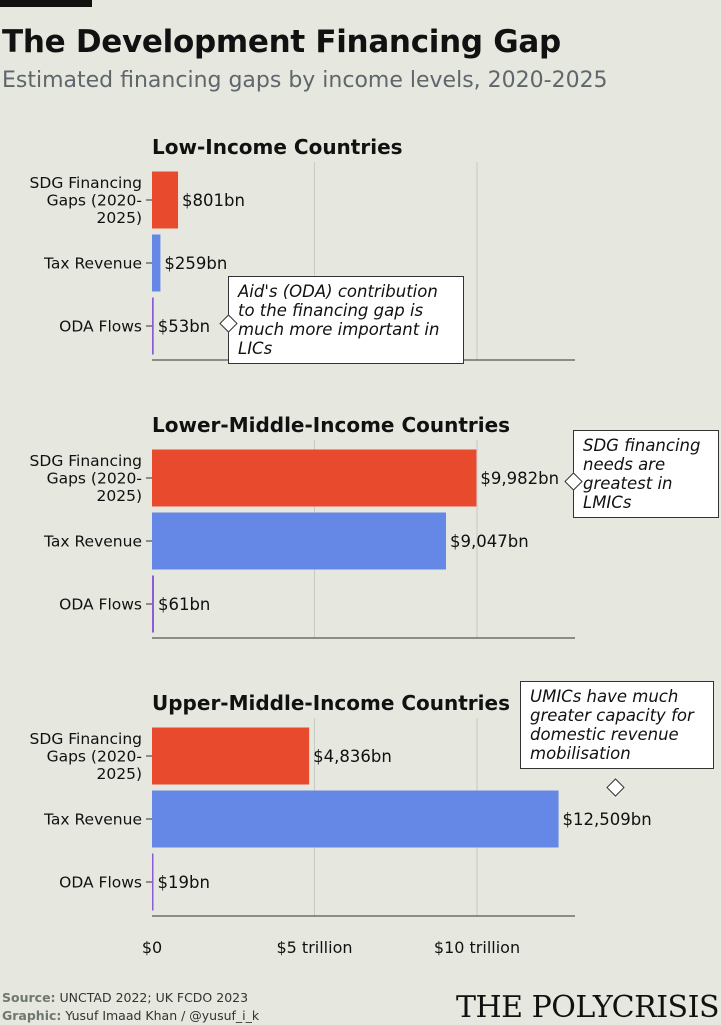  What do you see at coordinates (587, 1007) in the screenshot?
I see `brand-logo: THE POLYCRISIS` at bounding box center [587, 1007].